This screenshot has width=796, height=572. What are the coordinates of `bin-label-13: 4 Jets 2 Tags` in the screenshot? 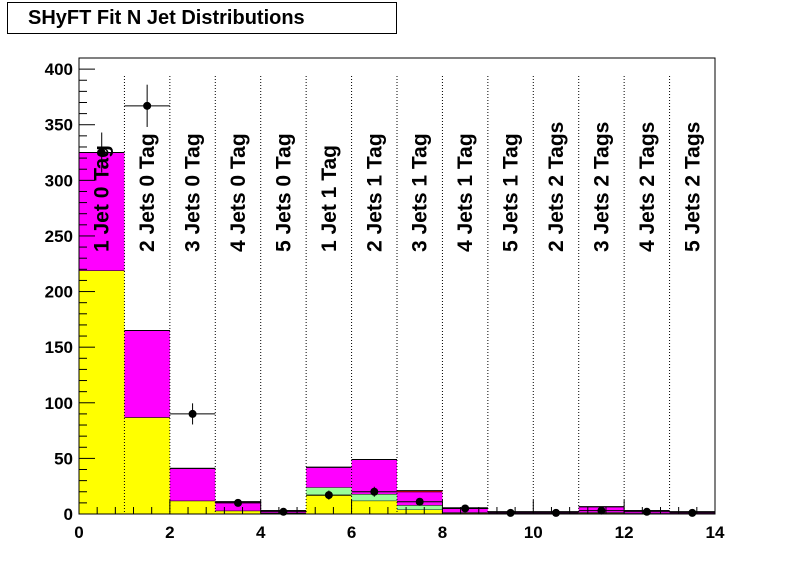 It's located at (647, 187).